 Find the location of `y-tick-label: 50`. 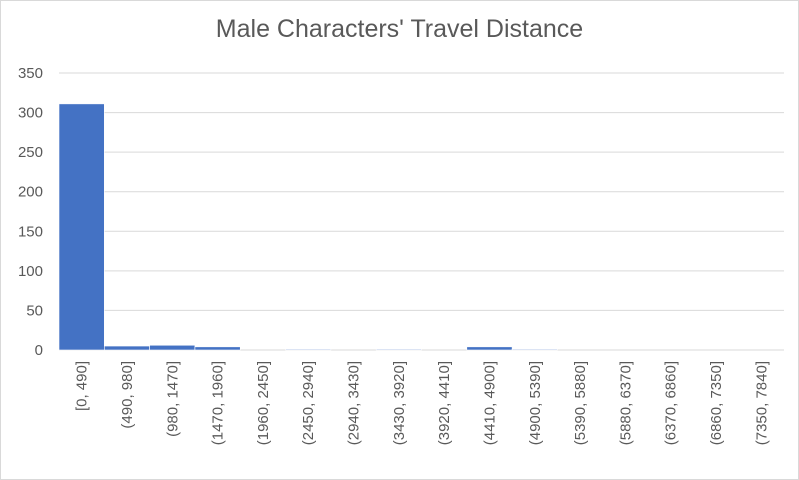

y-tick-label: 50 is located at coordinates (34, 310).